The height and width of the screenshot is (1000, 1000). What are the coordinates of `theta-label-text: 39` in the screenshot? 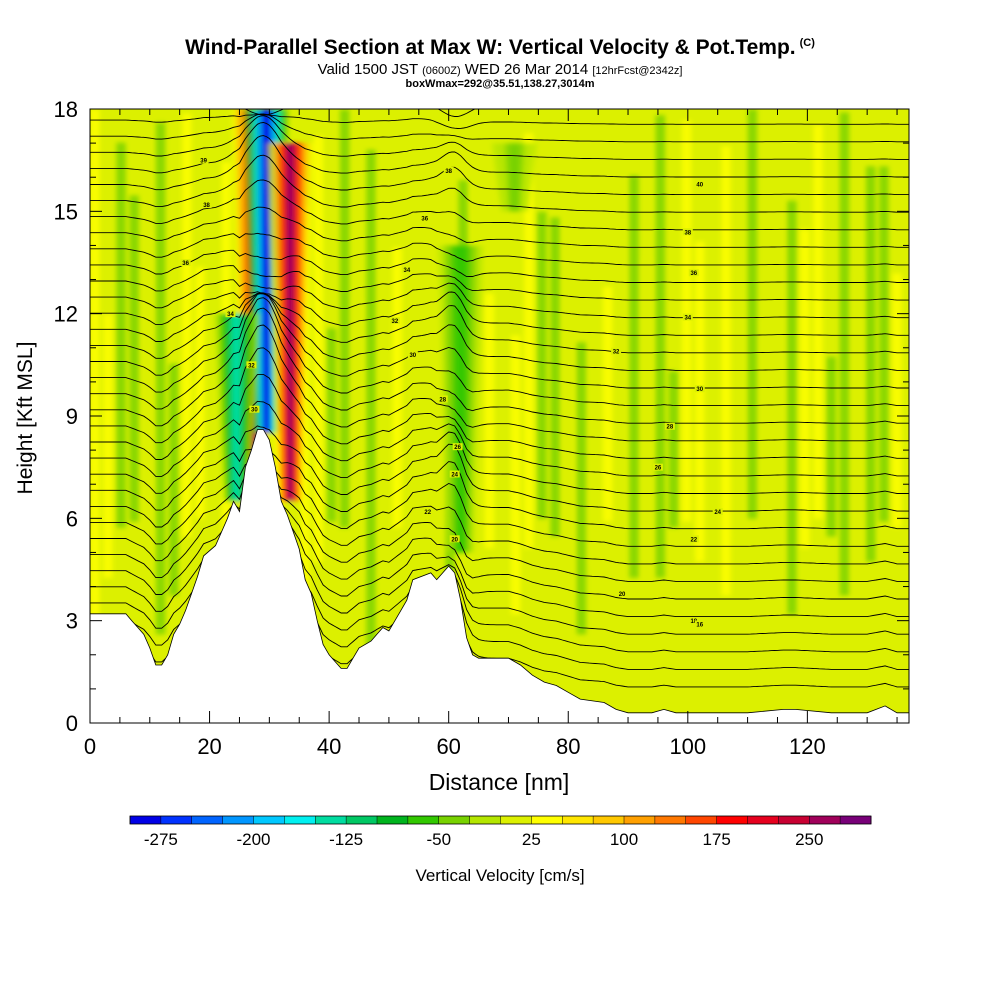 It's located at (203, 162).